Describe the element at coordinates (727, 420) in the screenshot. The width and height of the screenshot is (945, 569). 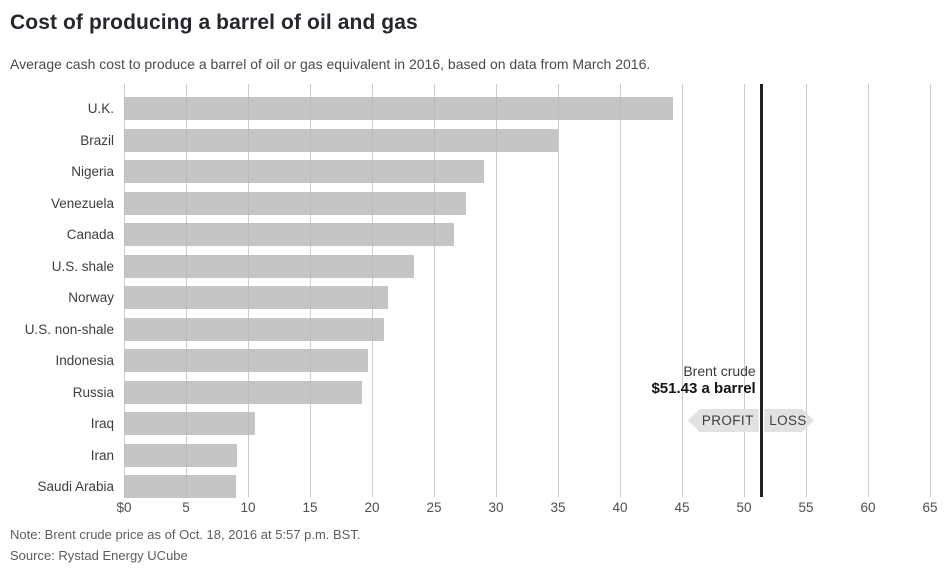
I see `profit-badge-label: PROFIT` at that location.